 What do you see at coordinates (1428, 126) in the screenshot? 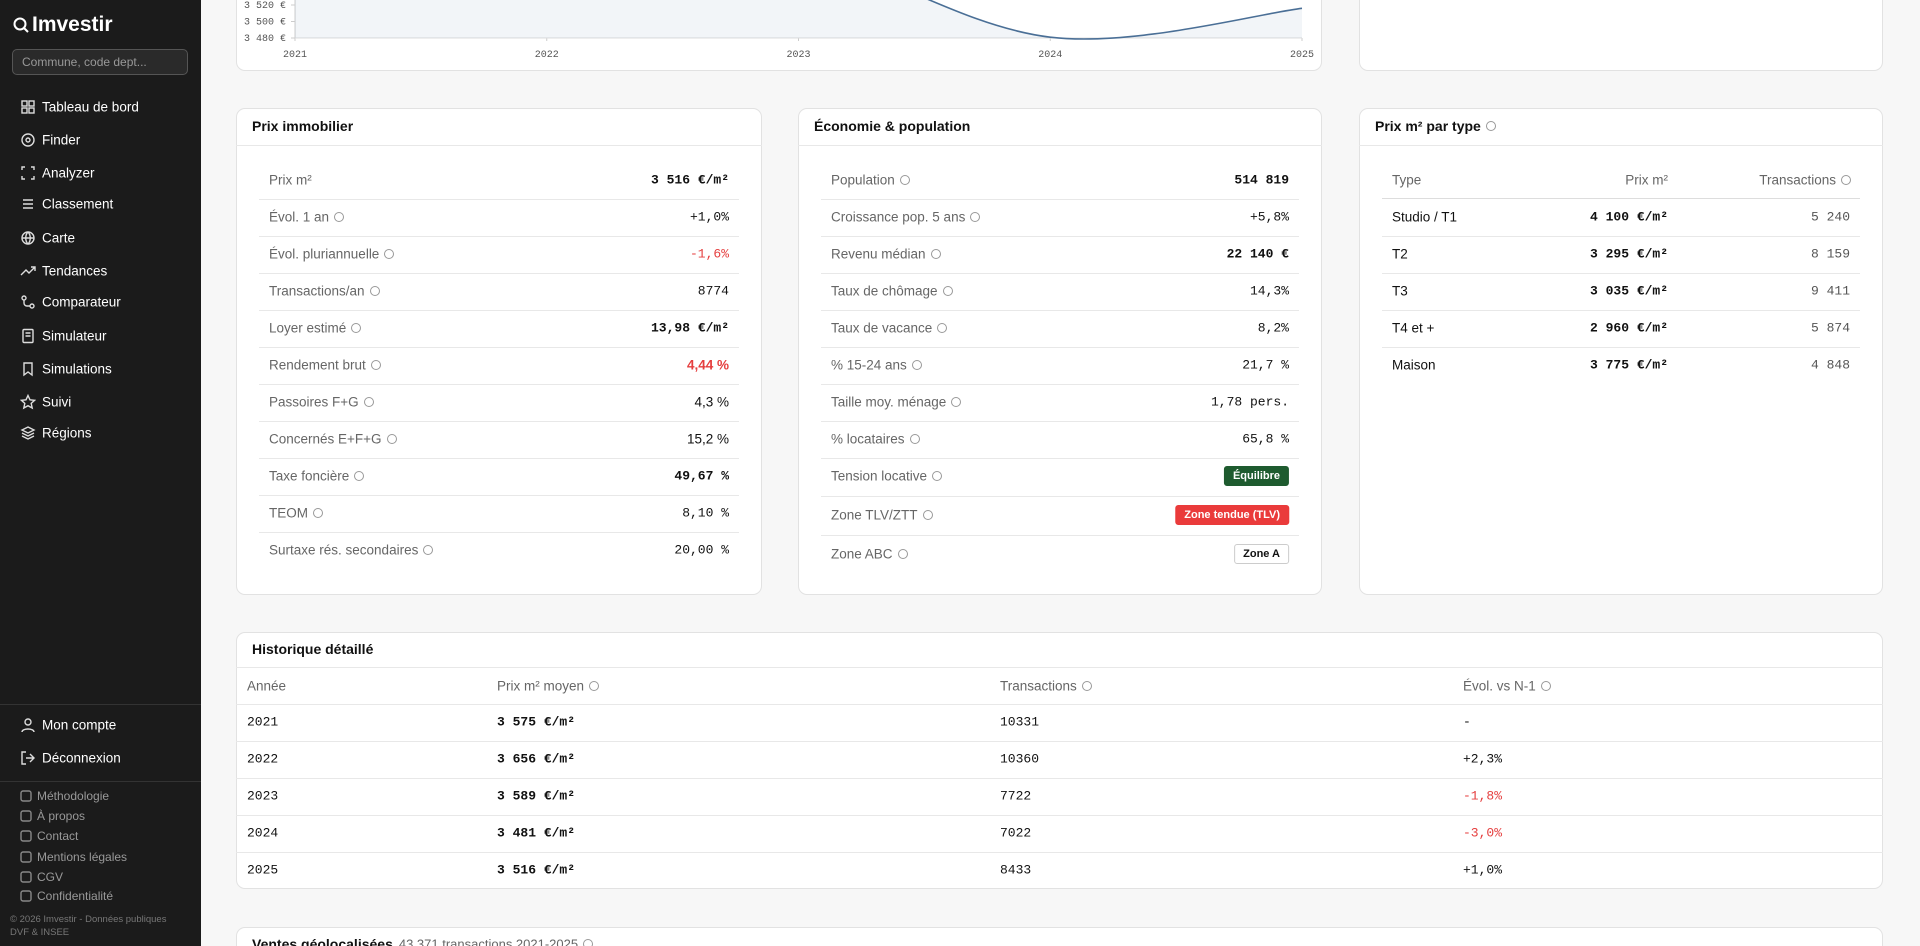
I see `card-title: Prix m² par type` at bounding box center [1428, 126].